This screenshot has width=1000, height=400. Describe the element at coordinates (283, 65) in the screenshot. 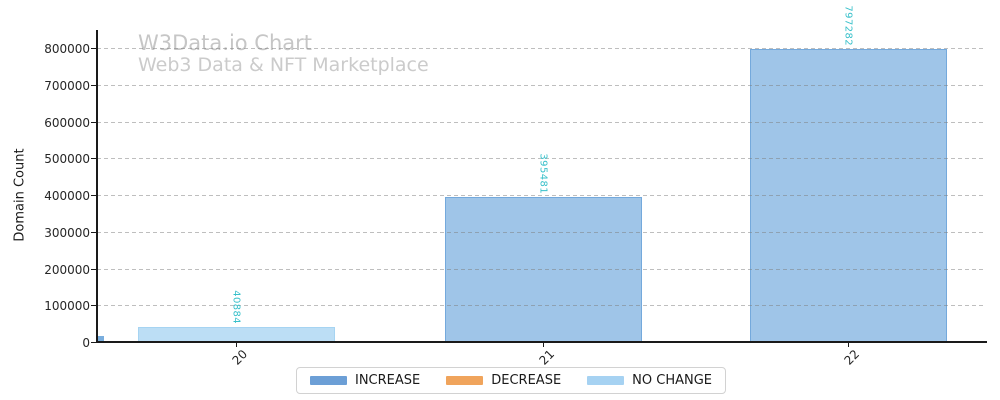

I see `chart-subtitle: Web3 Data & NFT Marketplace` at that location.